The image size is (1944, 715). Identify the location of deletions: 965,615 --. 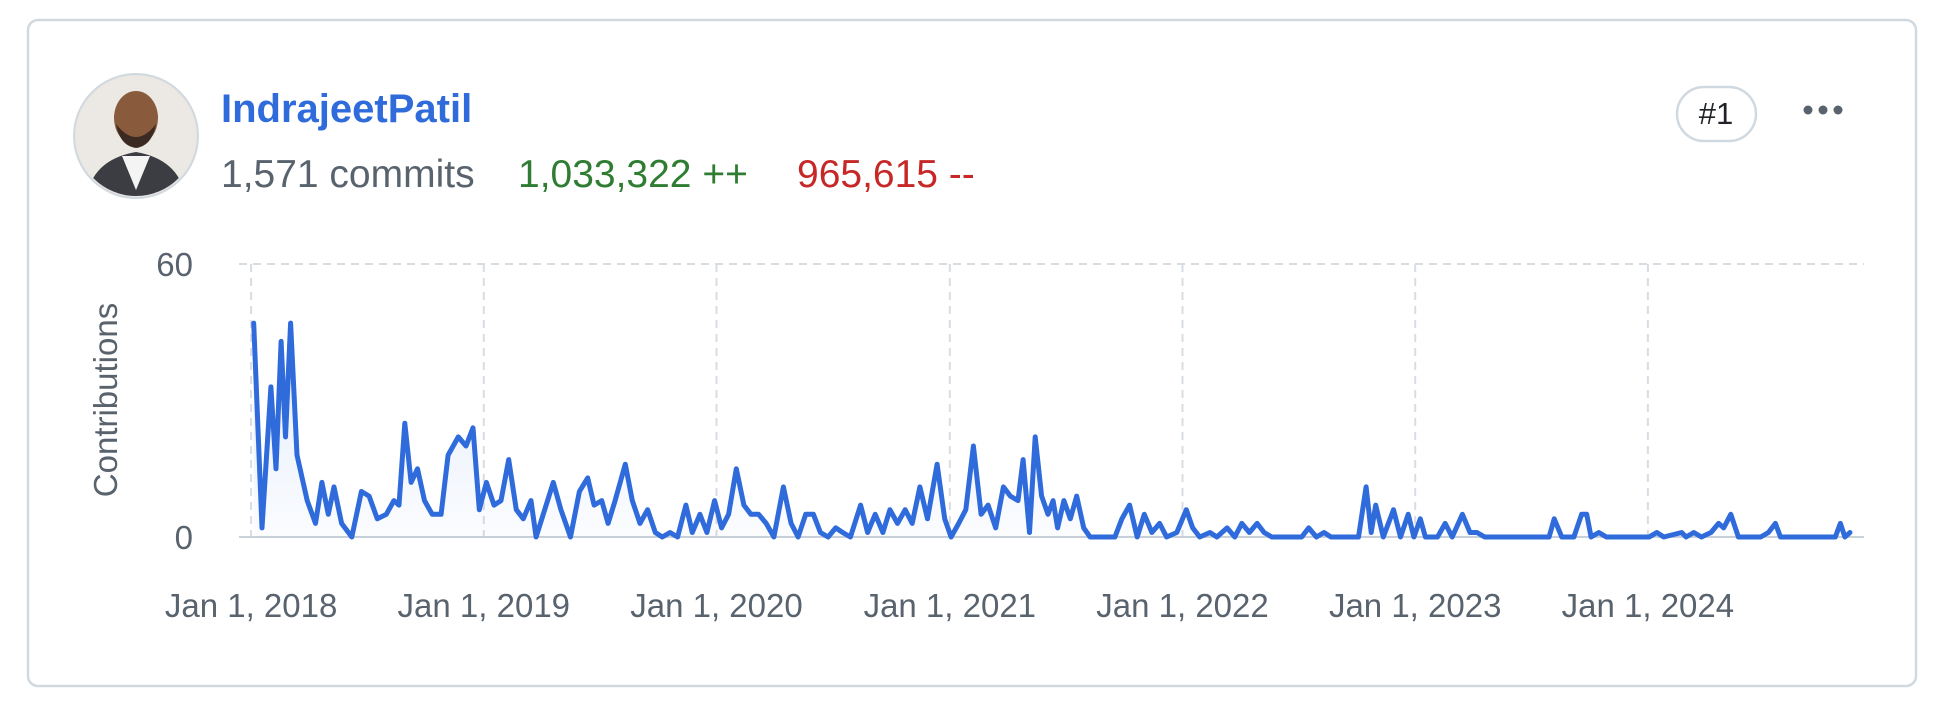
(886, 174).